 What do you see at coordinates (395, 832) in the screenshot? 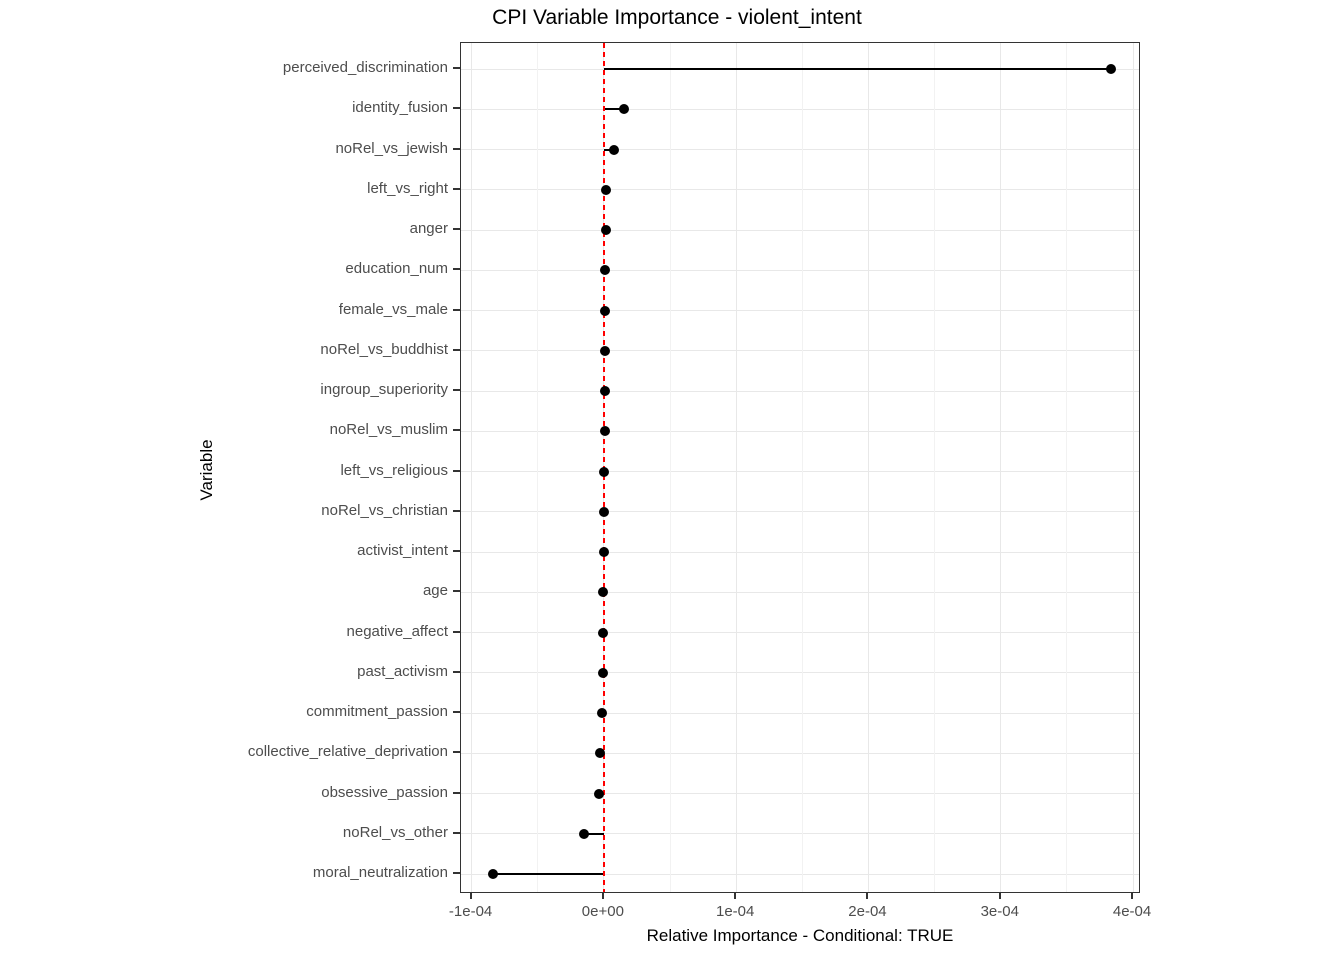
I see `y-axis-category-label: noRel_vs_other` at bounding box center [395, 832].